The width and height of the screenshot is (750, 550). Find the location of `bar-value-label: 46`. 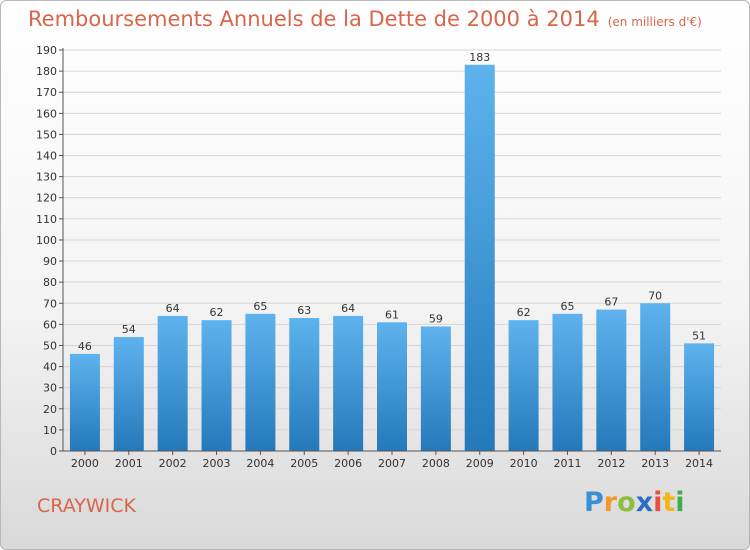

bar-value-label: 46 is located at coordinates (85, 346).